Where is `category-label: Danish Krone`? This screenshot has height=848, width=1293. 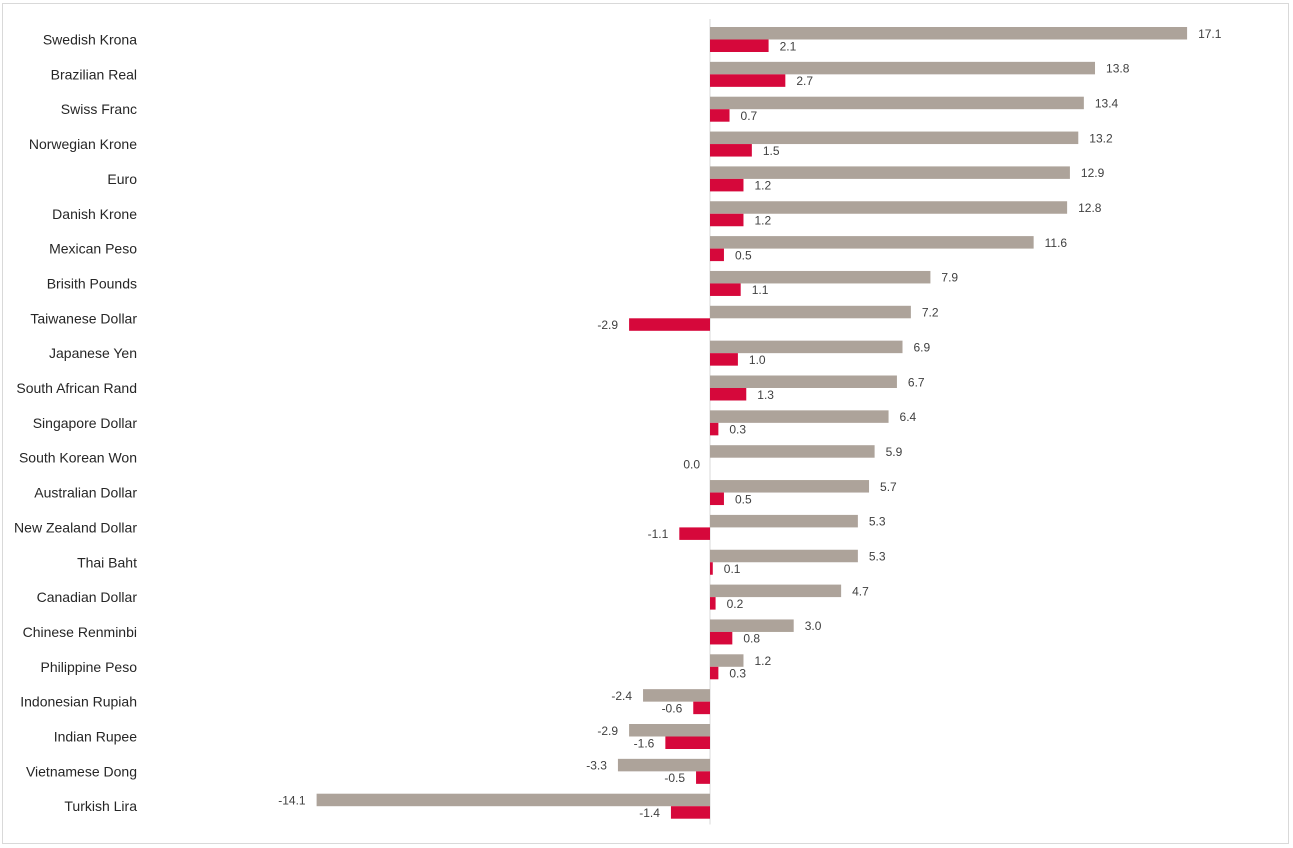
category-label: Danish Krone is located at coordinates (94, 214).